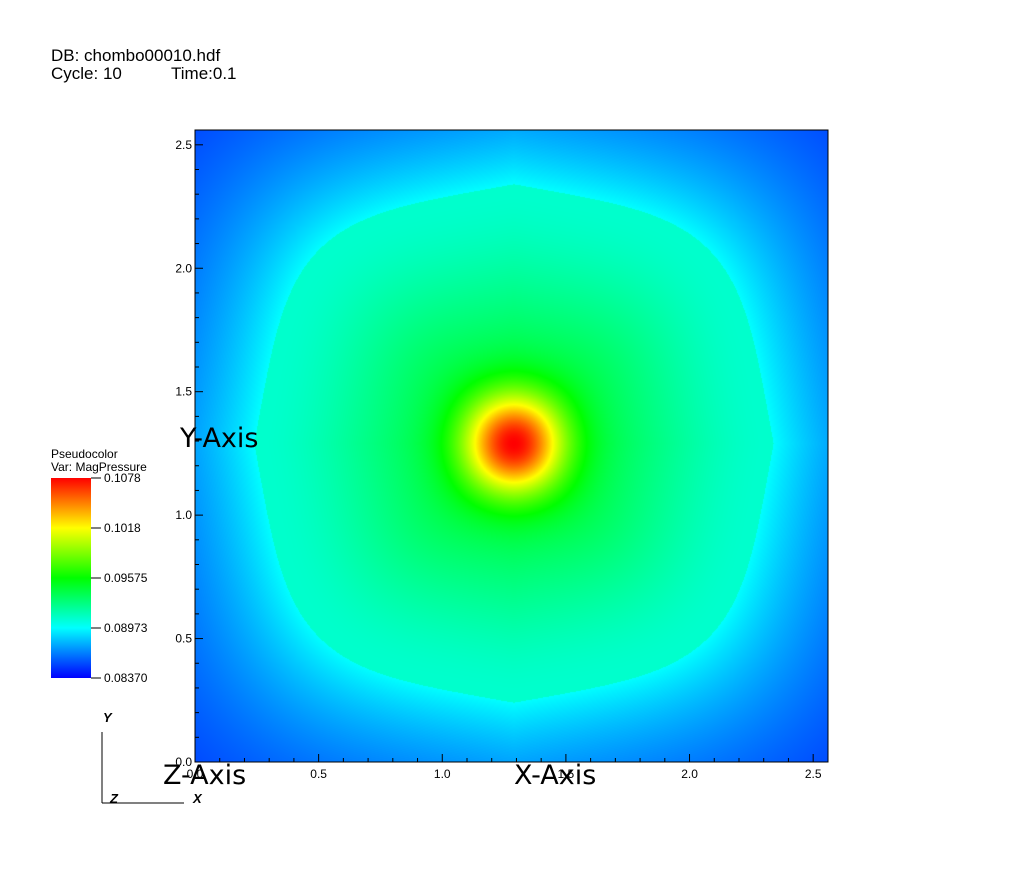 This screenshot has width=1024, height=893. Describe the element at coordinates (183, 392) in the screenshot. I see `y-tick-label: 1.5` at that location.